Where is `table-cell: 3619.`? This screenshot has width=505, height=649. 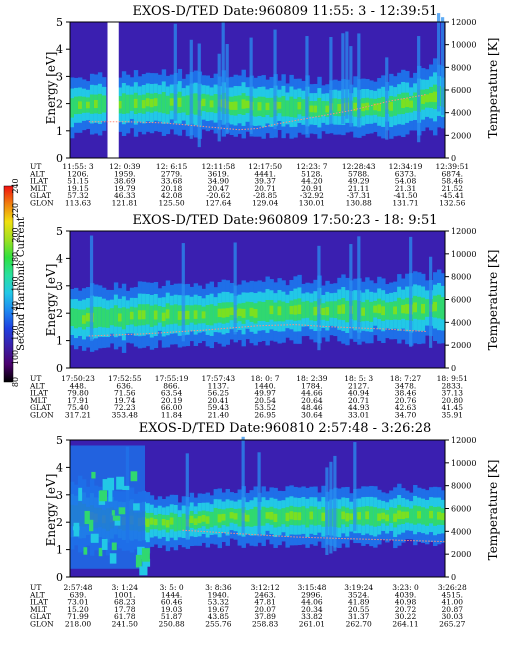 table-cell: 3619. is located at coordinates (218, 173).